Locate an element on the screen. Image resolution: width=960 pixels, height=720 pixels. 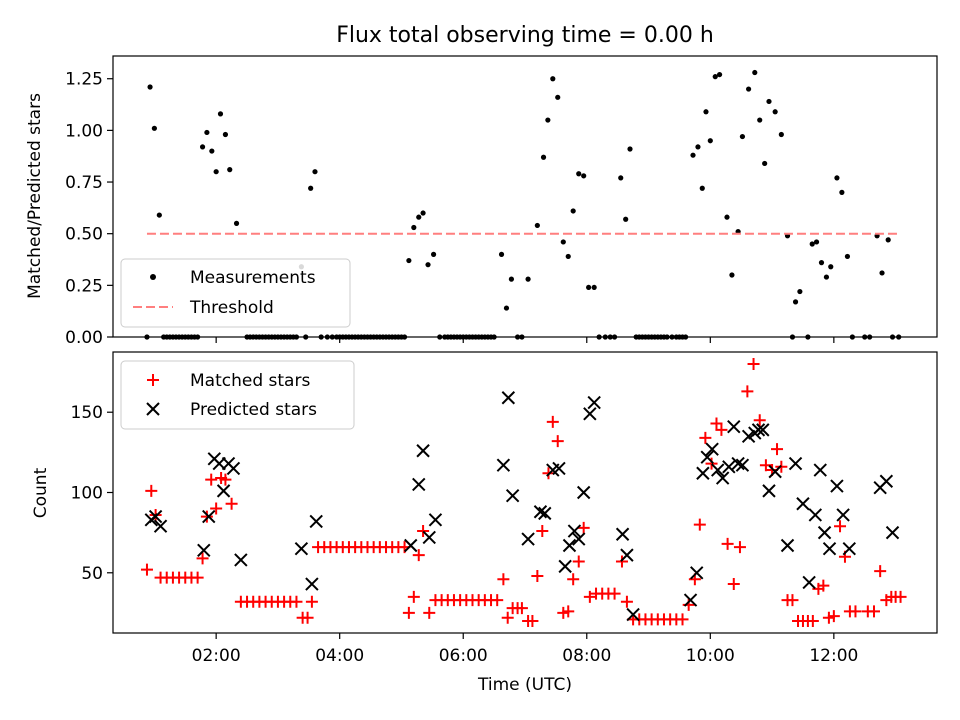
top-y-axis-label: Matched/Predicted stars is located at coordinates (35, 196).